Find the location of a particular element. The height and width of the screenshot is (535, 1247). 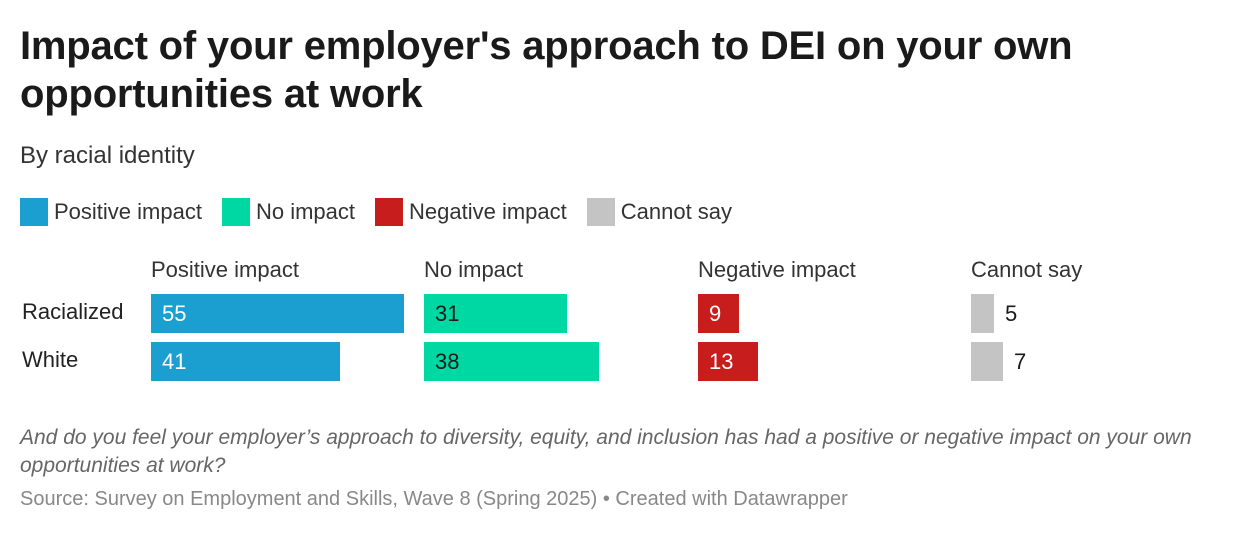

legend-label: No impact is located at coordinates (305, 211).